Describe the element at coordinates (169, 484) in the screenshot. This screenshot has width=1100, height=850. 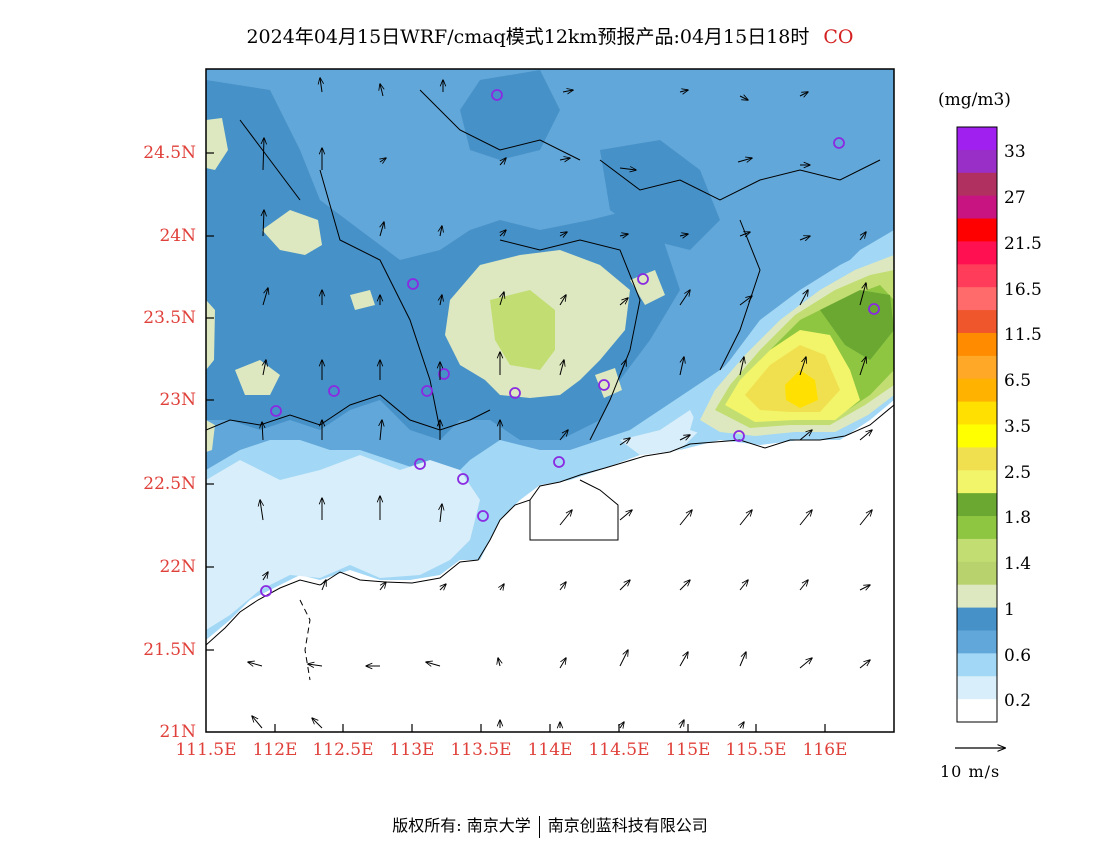
I see `lat-label-22-5n: 22.5N` at that location.